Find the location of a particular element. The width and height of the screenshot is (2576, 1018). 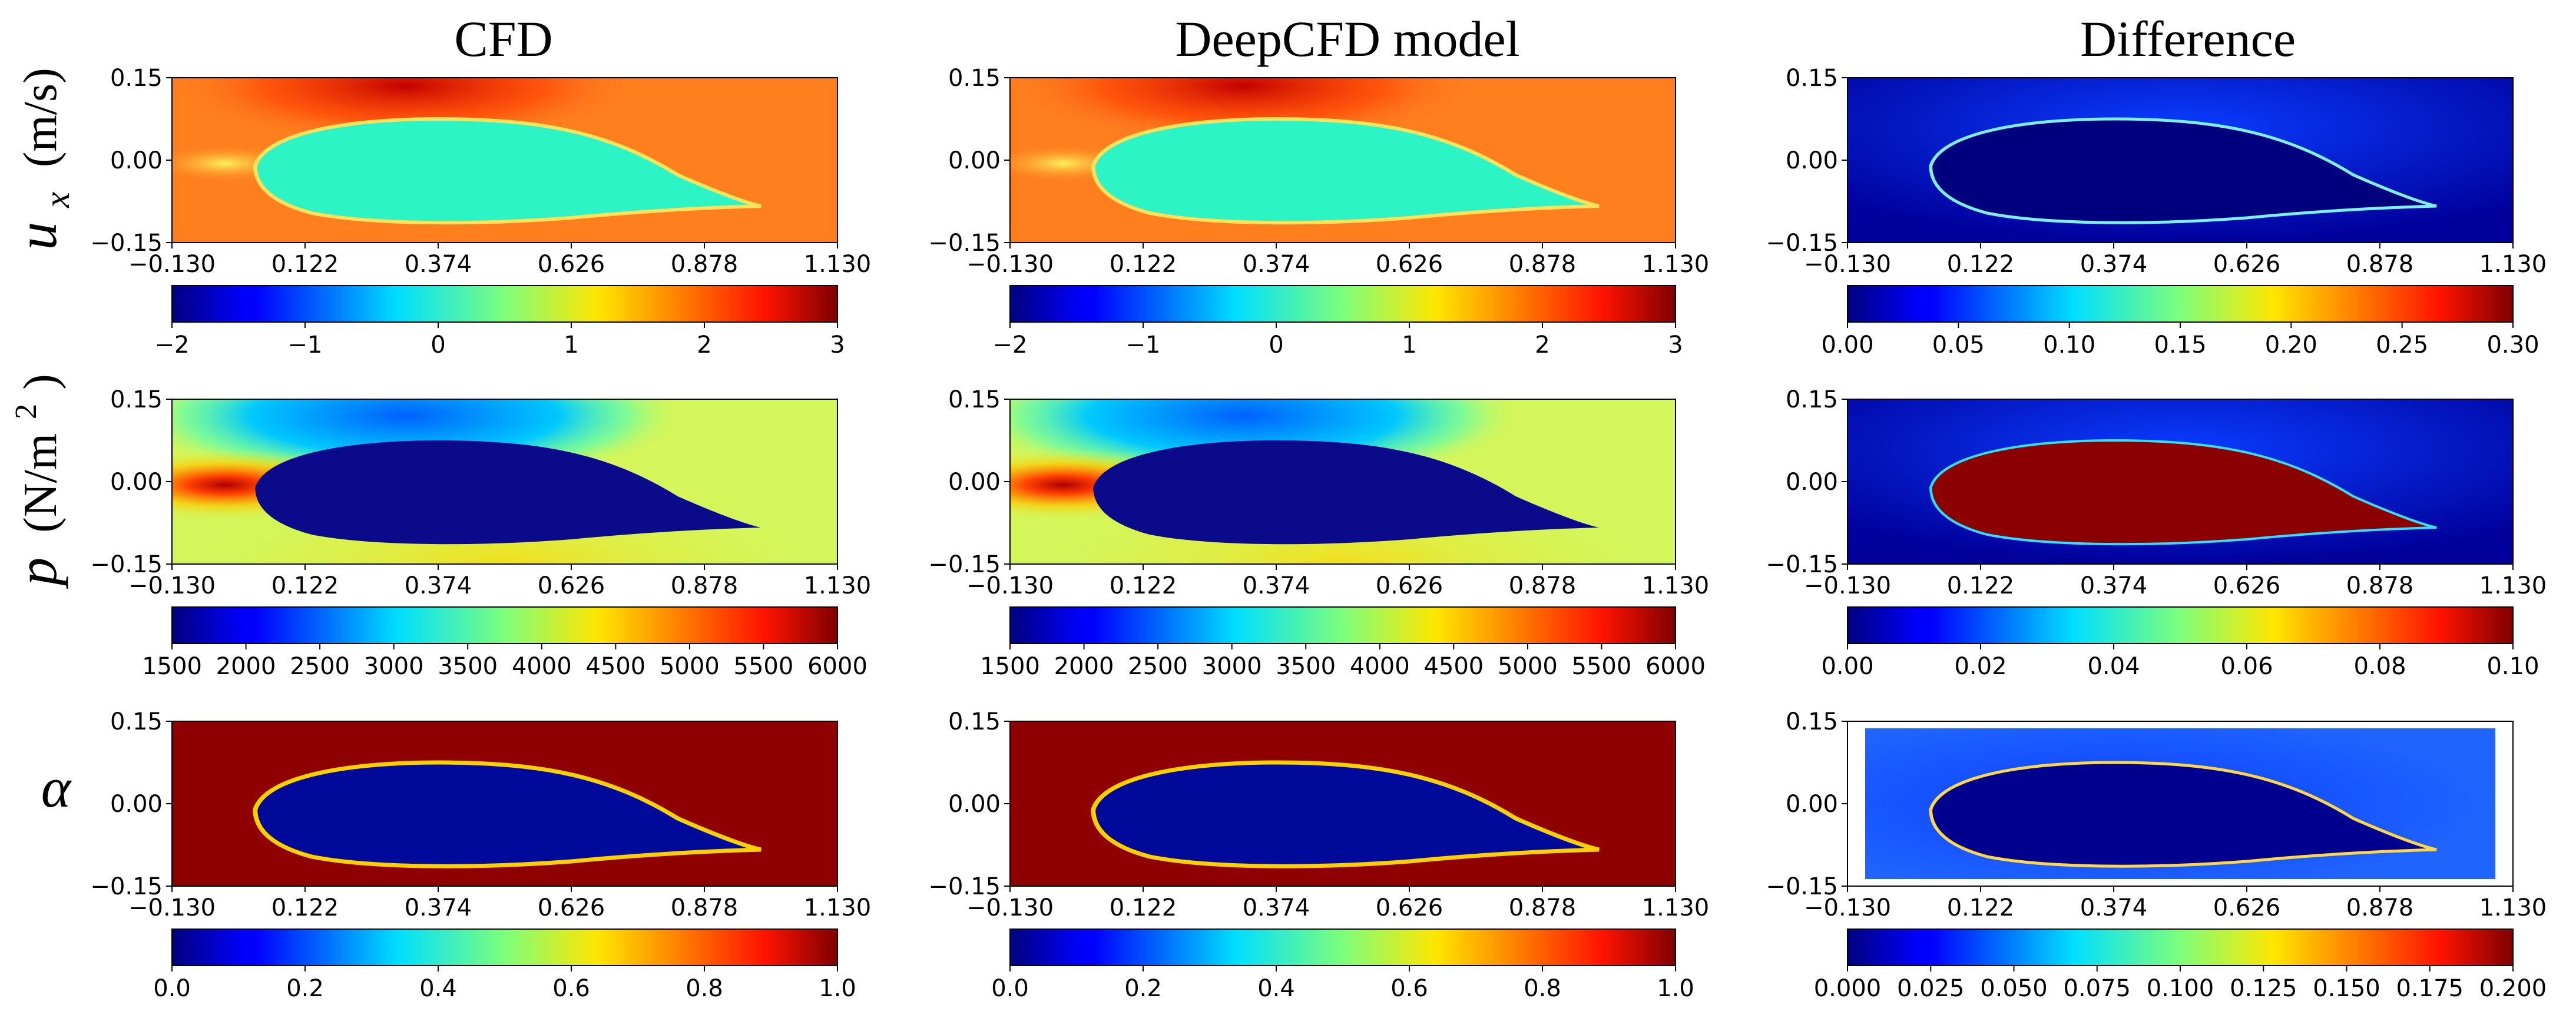

colorbar-tick-label: 2 is located at coordinates (704, 345).